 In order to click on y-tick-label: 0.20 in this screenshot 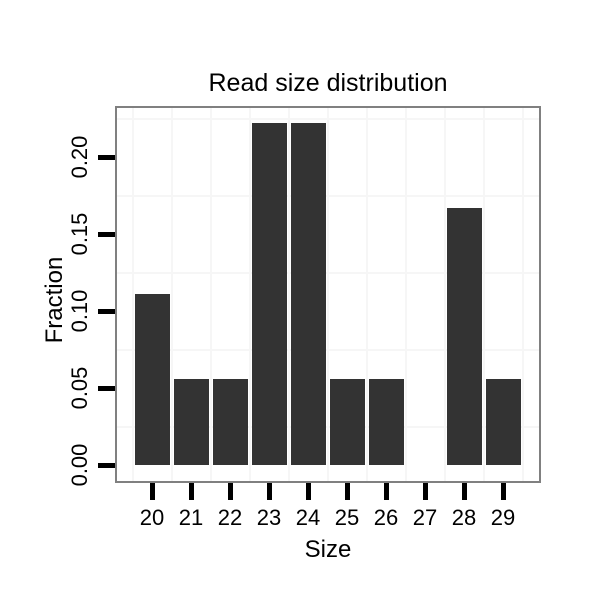, I will do `click(79, 157)`.